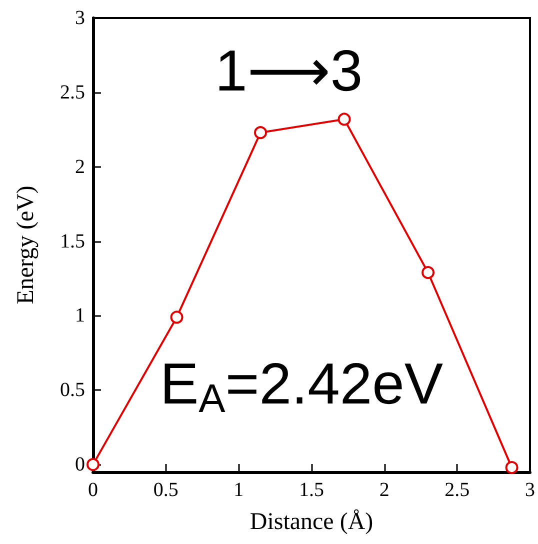 Image resolution: width=538 pixels, height=544 pixels. Describe the element at coordinates (26, 245) in the screenshot. I see `y-axis-title: Energy (eV)` at that location.